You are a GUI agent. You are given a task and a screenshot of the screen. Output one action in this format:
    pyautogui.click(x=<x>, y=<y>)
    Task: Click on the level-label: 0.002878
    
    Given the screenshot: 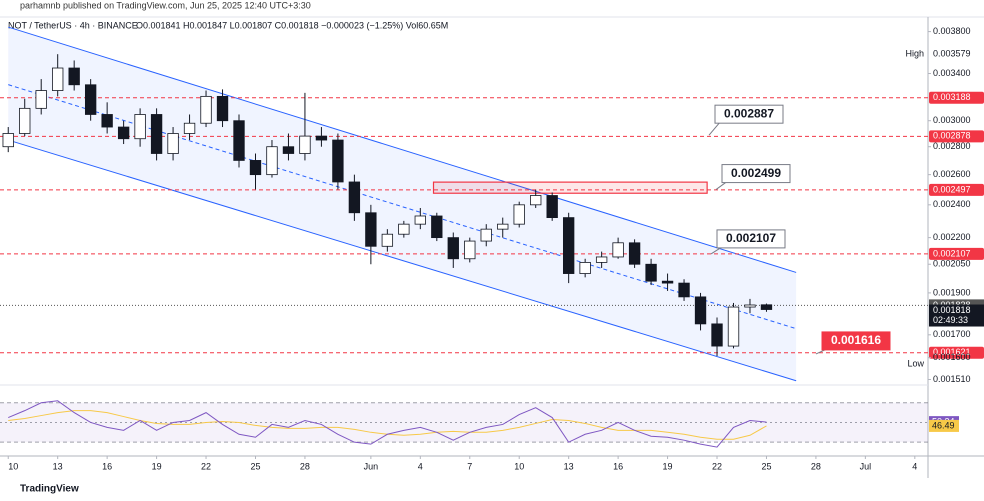 What is the action you would take?
    pyautogui.click(x=952, y=136)
    